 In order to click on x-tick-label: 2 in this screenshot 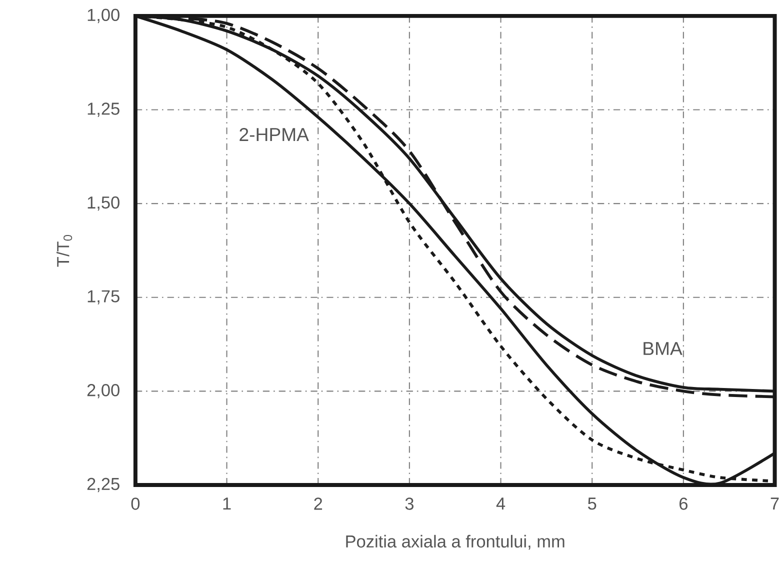, I will do `click(318, 504)`.